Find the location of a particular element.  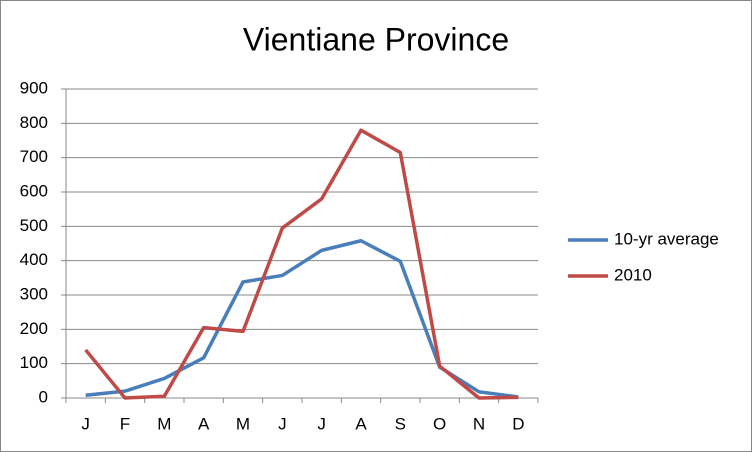

y-tick-label: 300 is located at coordinates (34, 293).